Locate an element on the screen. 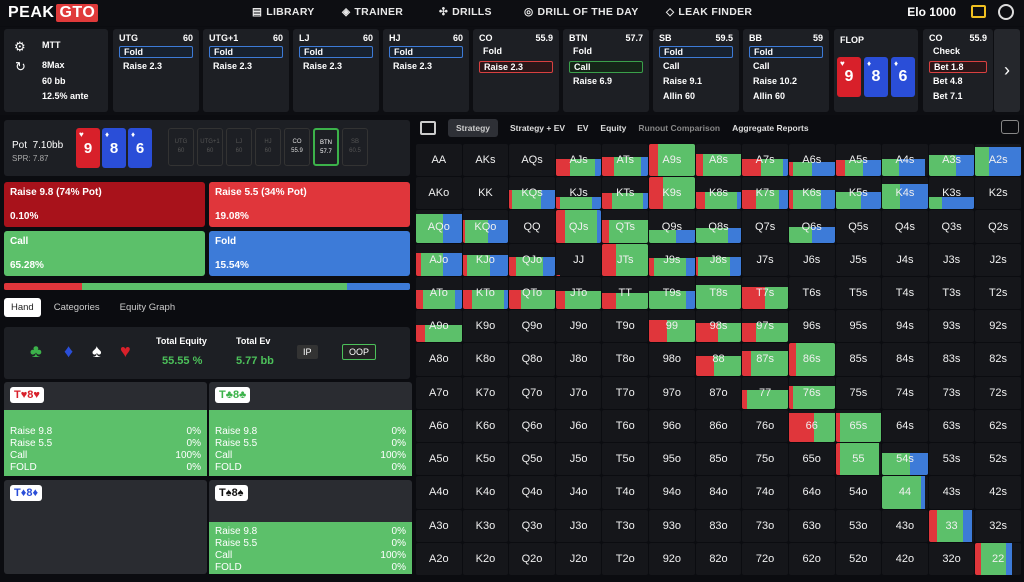 The image size is (1024, 582). range-cell-99: 99 is located at coordinates (672, 326).